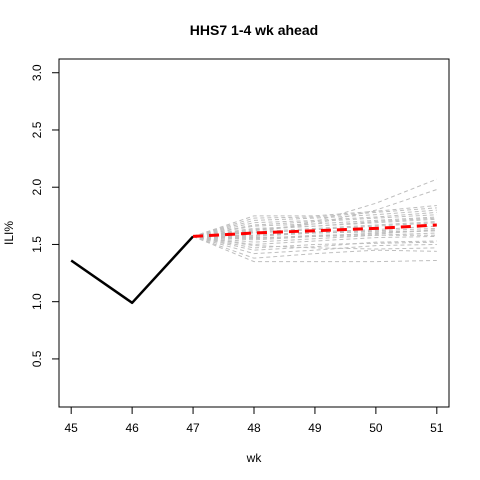 This screenshot has height=480, width=480. What do you see at coordinates (193, 428) in the screenshot?
I see `x-tick-label: 47` at bounding box center [193, 428].